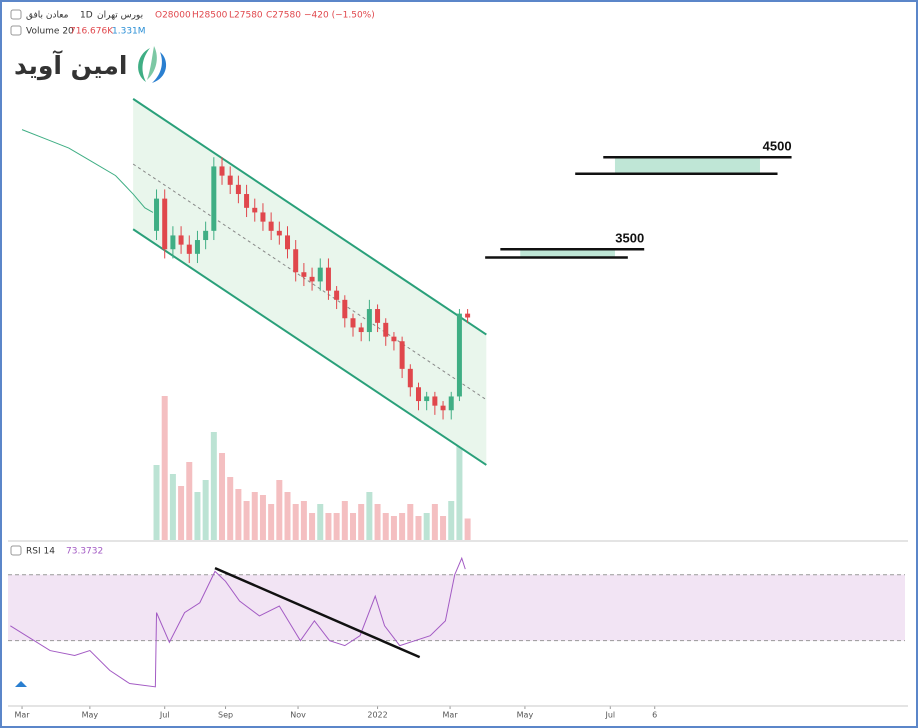 This screenshot has width=918, height=728. What do you see at coordinates (525, 715) in the screenshot?
I see `x-tick-label: May` at bounding box center [525, 715].